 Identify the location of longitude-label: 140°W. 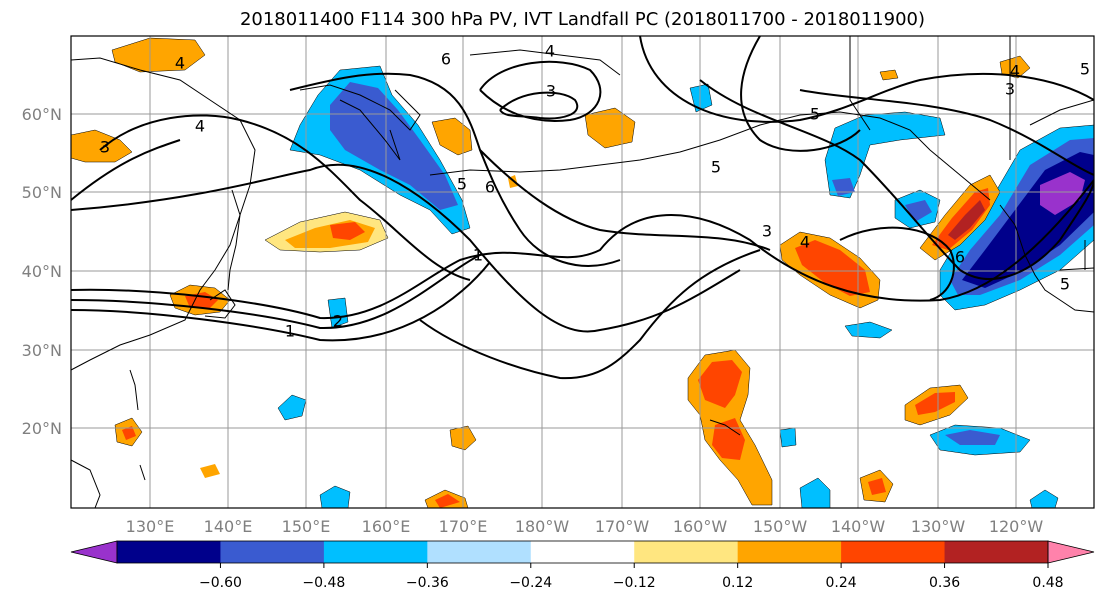
(858, 526).